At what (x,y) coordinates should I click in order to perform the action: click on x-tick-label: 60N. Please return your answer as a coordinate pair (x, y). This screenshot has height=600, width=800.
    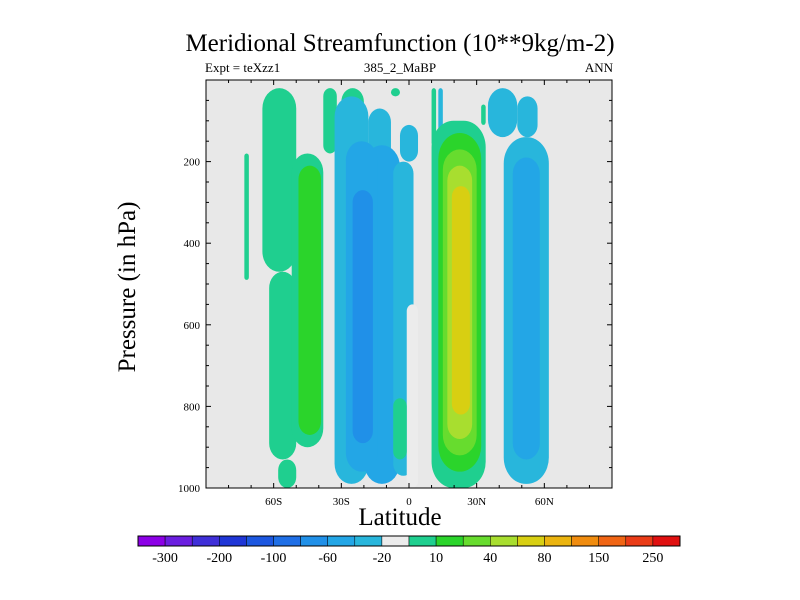
    Looking at the image, I should click on (544, 502).